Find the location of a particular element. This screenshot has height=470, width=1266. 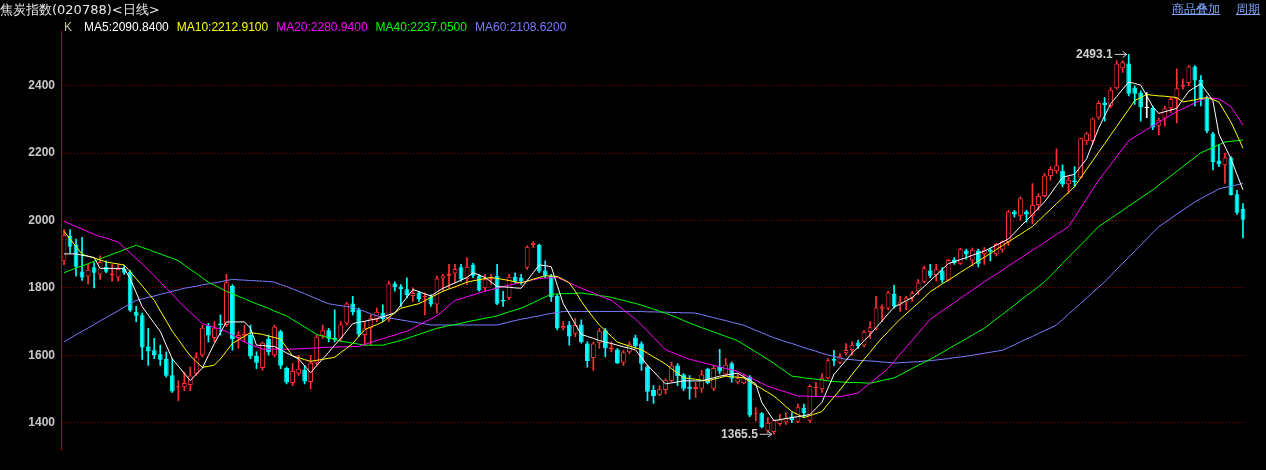

y-tick-label: 1600 is located at coordinates (42, 354).